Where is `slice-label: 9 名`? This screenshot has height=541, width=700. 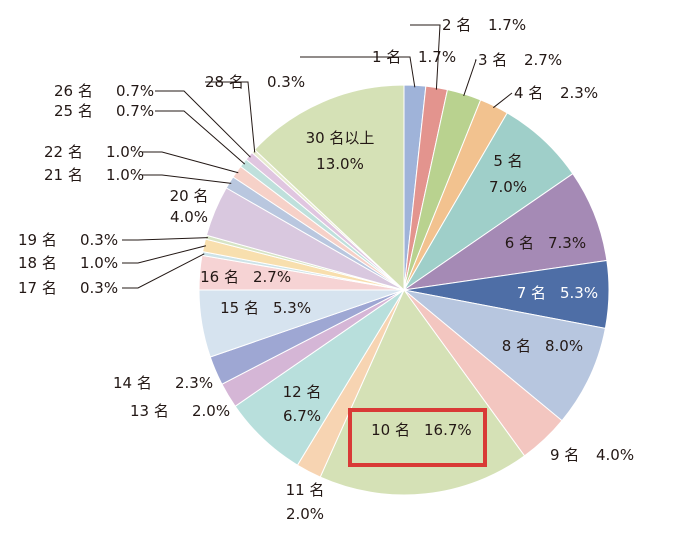
slice-label: 9 名 is located at coordinates (564, 455).